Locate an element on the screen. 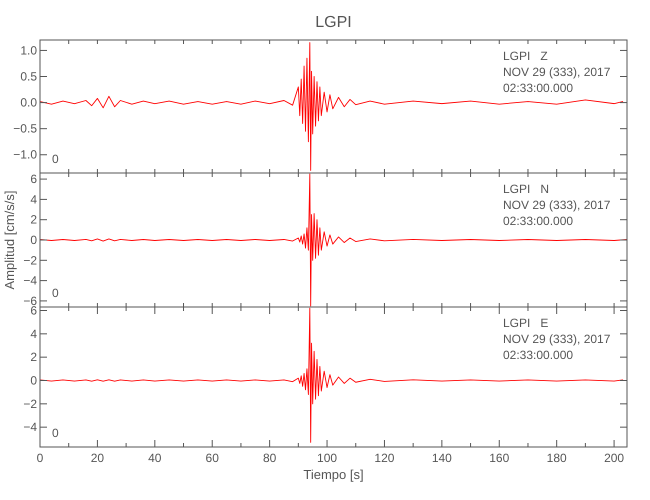 This screenshot has width=650, height=500. x-tick-label: 160 is located at coordinates (499, 458).